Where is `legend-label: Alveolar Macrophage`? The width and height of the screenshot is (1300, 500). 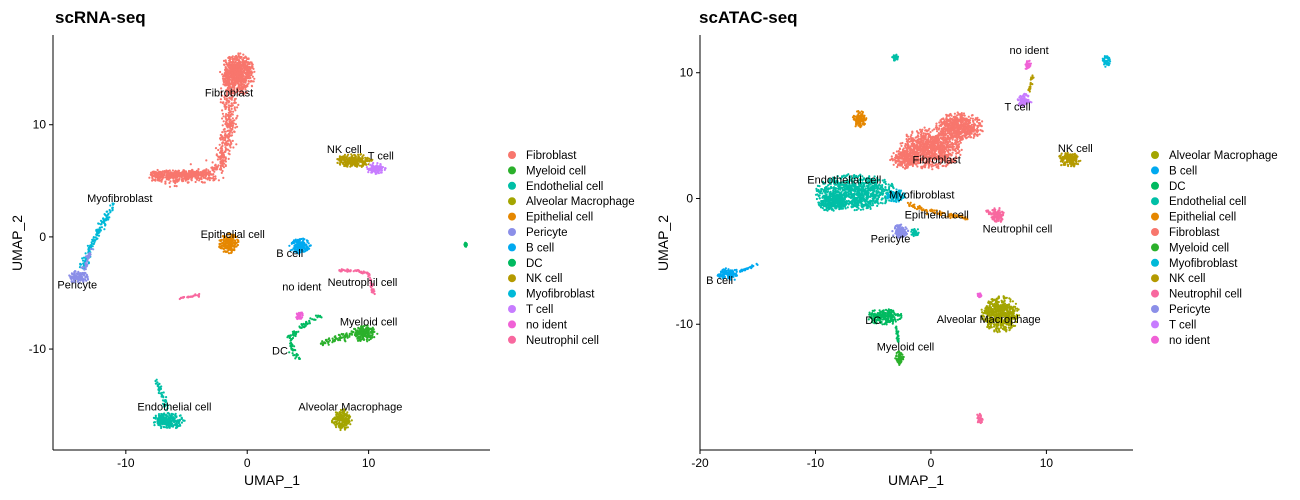
legend-label: Alveolar Macrophage is located at coordinates (580, 202).